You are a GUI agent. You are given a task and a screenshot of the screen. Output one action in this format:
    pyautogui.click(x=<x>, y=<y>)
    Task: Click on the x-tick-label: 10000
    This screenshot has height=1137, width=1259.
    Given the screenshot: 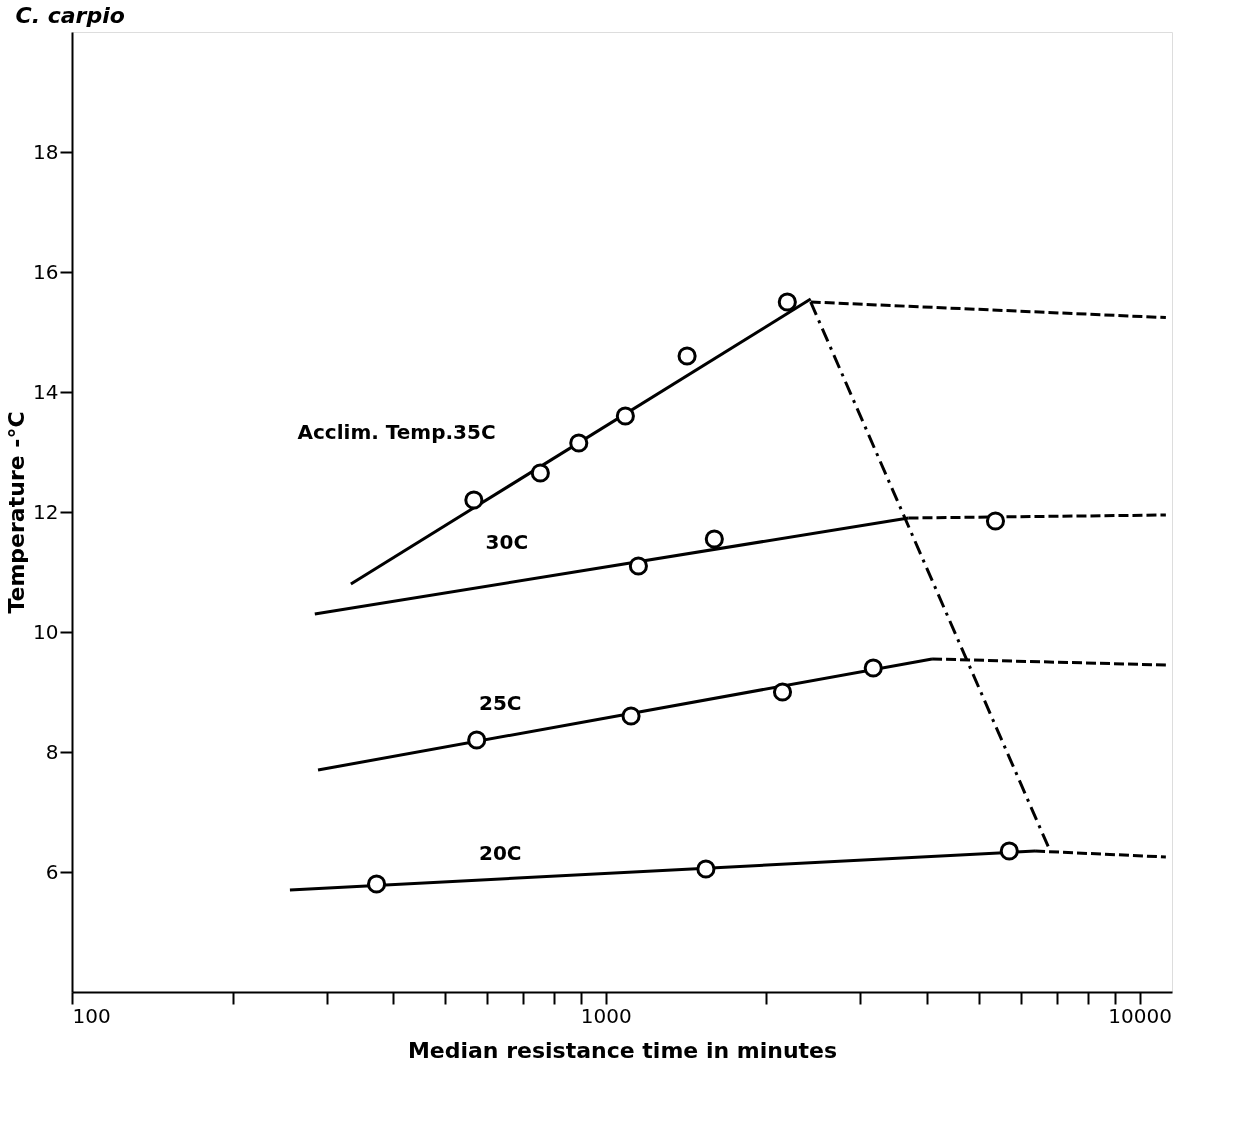 What is the action you would take?
    pyautogui.click(x=1140, y=1015)
    